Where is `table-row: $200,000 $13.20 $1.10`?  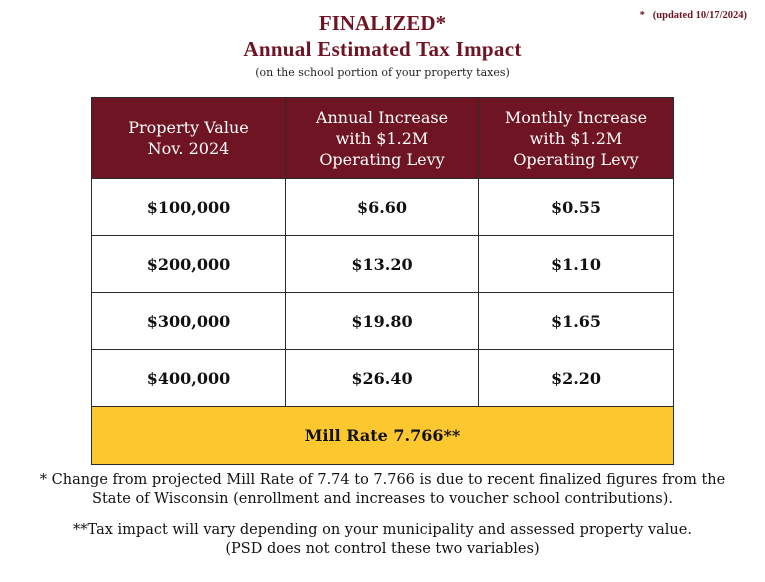 table-row: $200,000 $13.20 $1.10 is located at coordinates (382, 264).